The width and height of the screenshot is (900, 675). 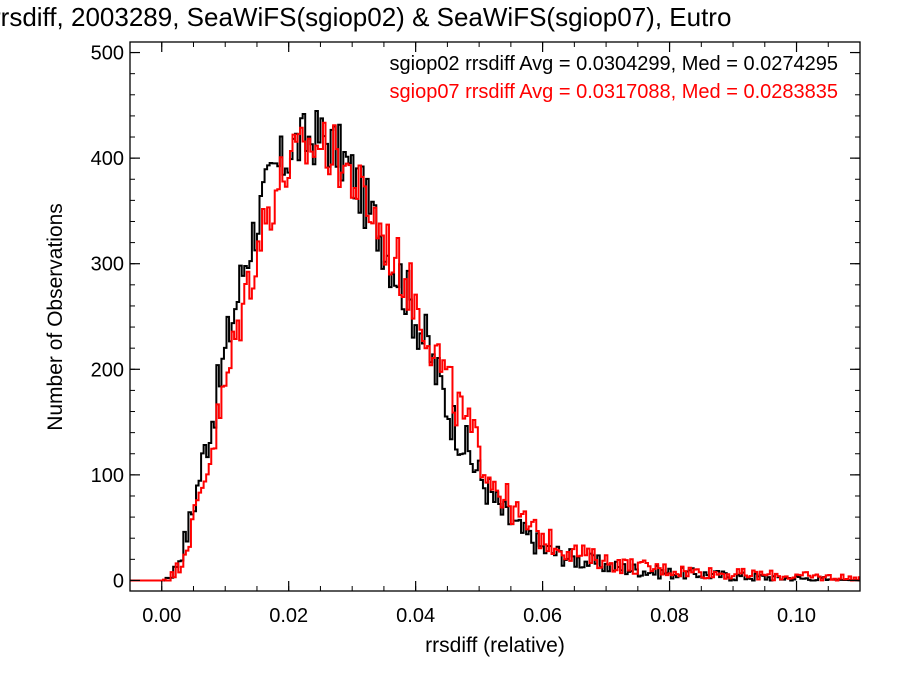 What do you see at coordinates (669, 616) in the screenshot?
I see `x-tick-label: 0.08` at bounding box center [669, 616].